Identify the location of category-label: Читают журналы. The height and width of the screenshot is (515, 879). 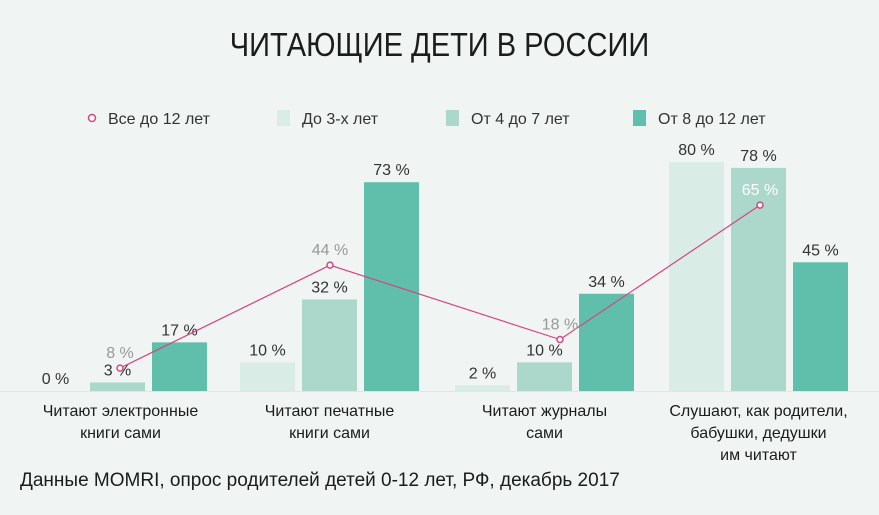
(544, 411).